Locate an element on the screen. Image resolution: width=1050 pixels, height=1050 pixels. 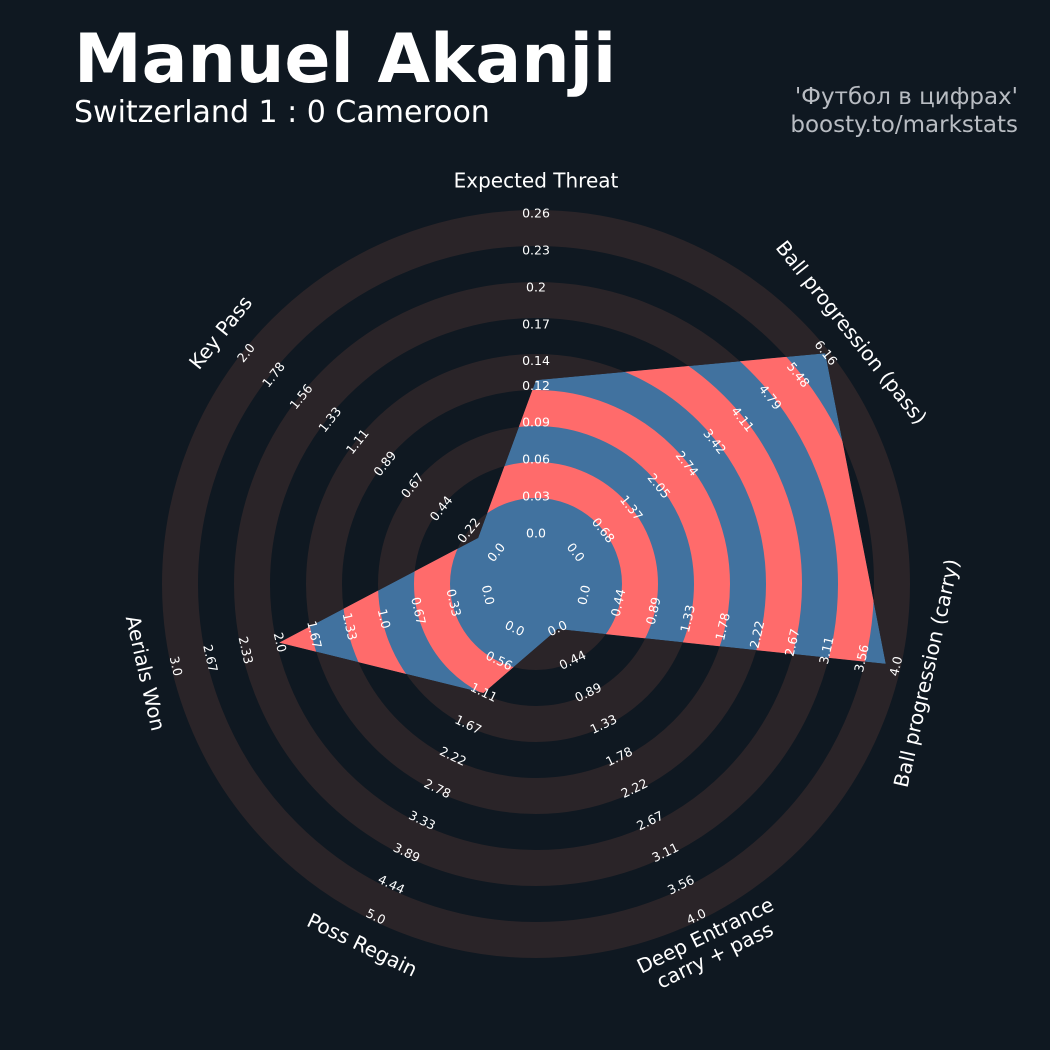
tick-label: 0.26 is located at coordinates (536, 213).